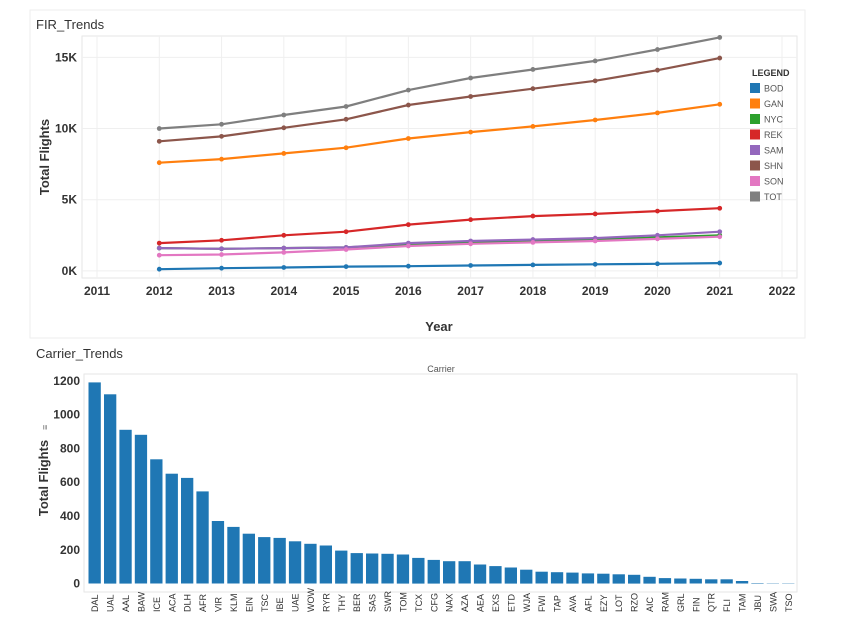 This screenshot has width=850, height=628. Describe the element at coordinates (356, 568) in the screenshot. I see `carrier-bar-ber` at that location.